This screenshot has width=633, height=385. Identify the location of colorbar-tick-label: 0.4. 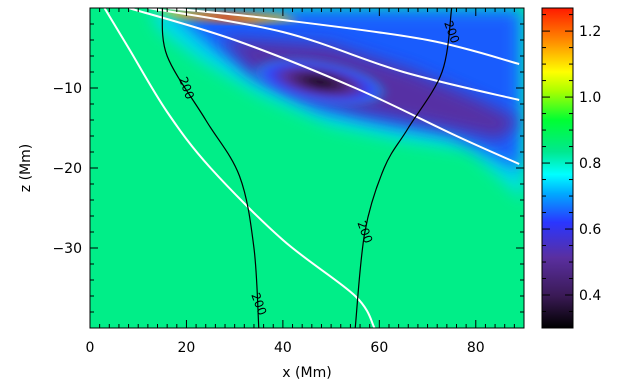
(590, 296).